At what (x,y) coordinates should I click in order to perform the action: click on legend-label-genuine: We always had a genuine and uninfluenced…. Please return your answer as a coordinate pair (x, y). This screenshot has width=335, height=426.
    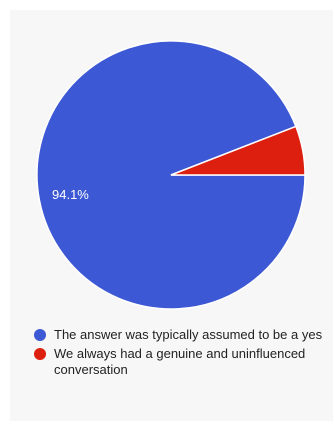
    Looking at the image, I should click on (180, 361).